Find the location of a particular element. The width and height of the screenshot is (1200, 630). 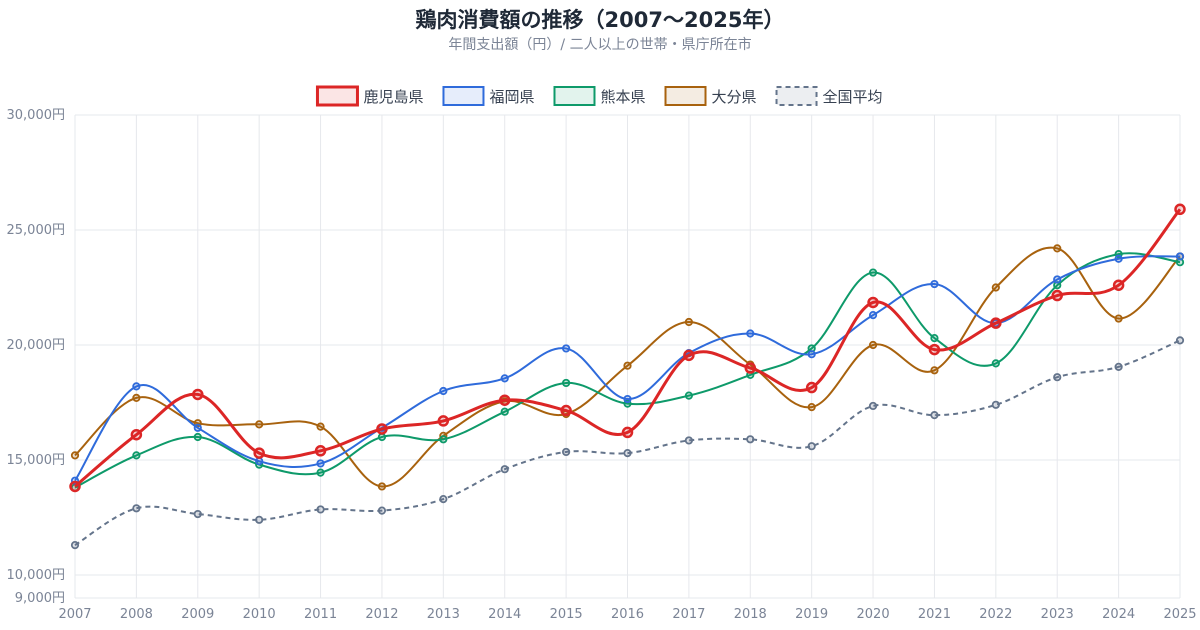

x-tick-label: 2016 is located at coordinates (627, 614).